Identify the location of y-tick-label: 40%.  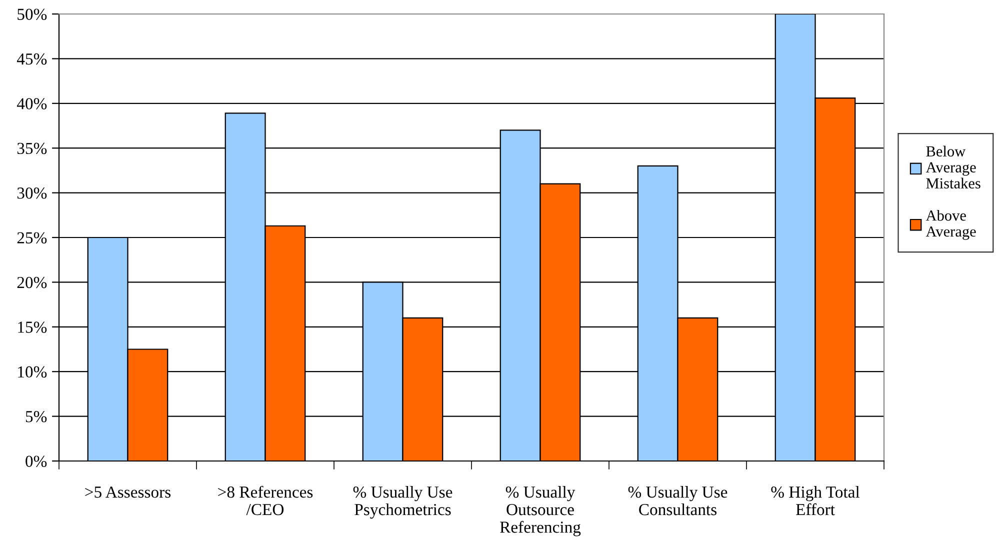
(31, 104).